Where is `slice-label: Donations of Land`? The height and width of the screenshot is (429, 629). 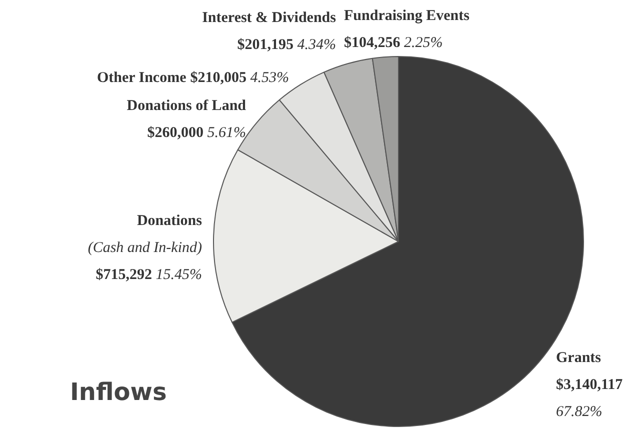
slice-label: Donations of Land is located at coordinates (186, 106).